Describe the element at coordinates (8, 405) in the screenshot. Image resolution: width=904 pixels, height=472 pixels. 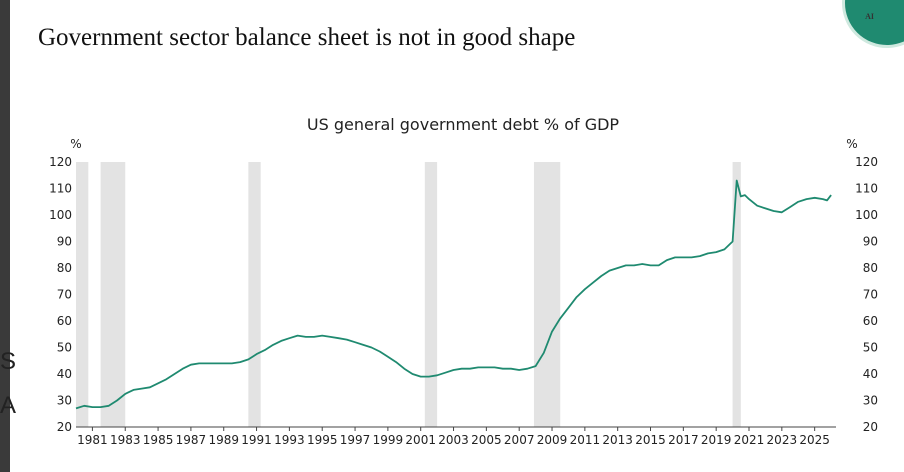
I see `ghost-letter-a: A` at that location.